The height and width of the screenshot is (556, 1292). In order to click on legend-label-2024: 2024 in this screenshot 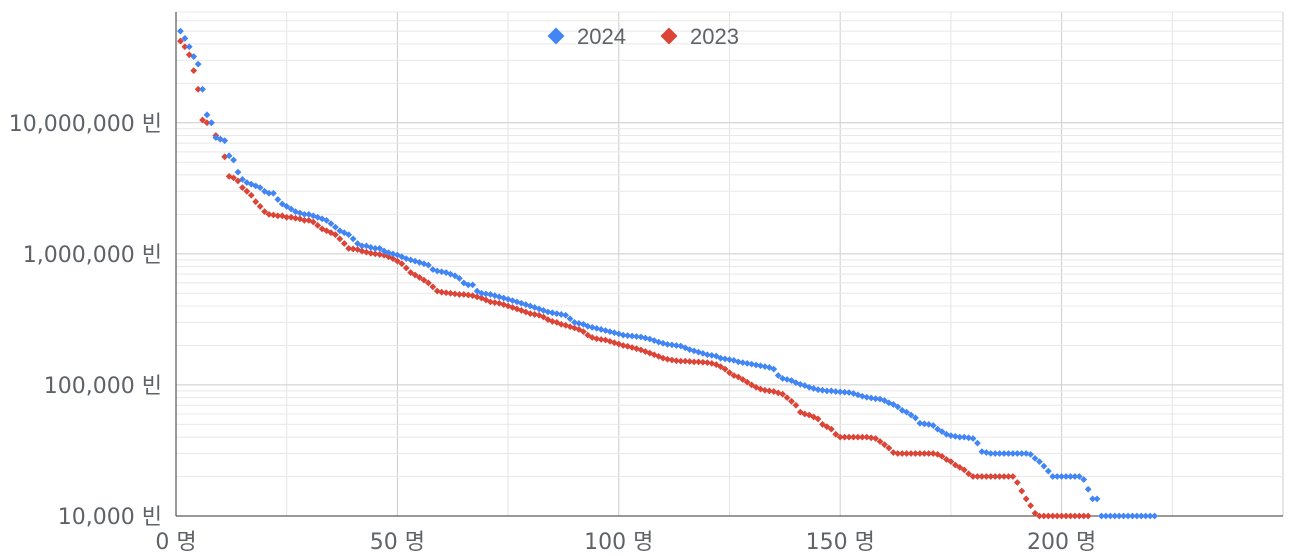, I will do `click(601, 36)`.